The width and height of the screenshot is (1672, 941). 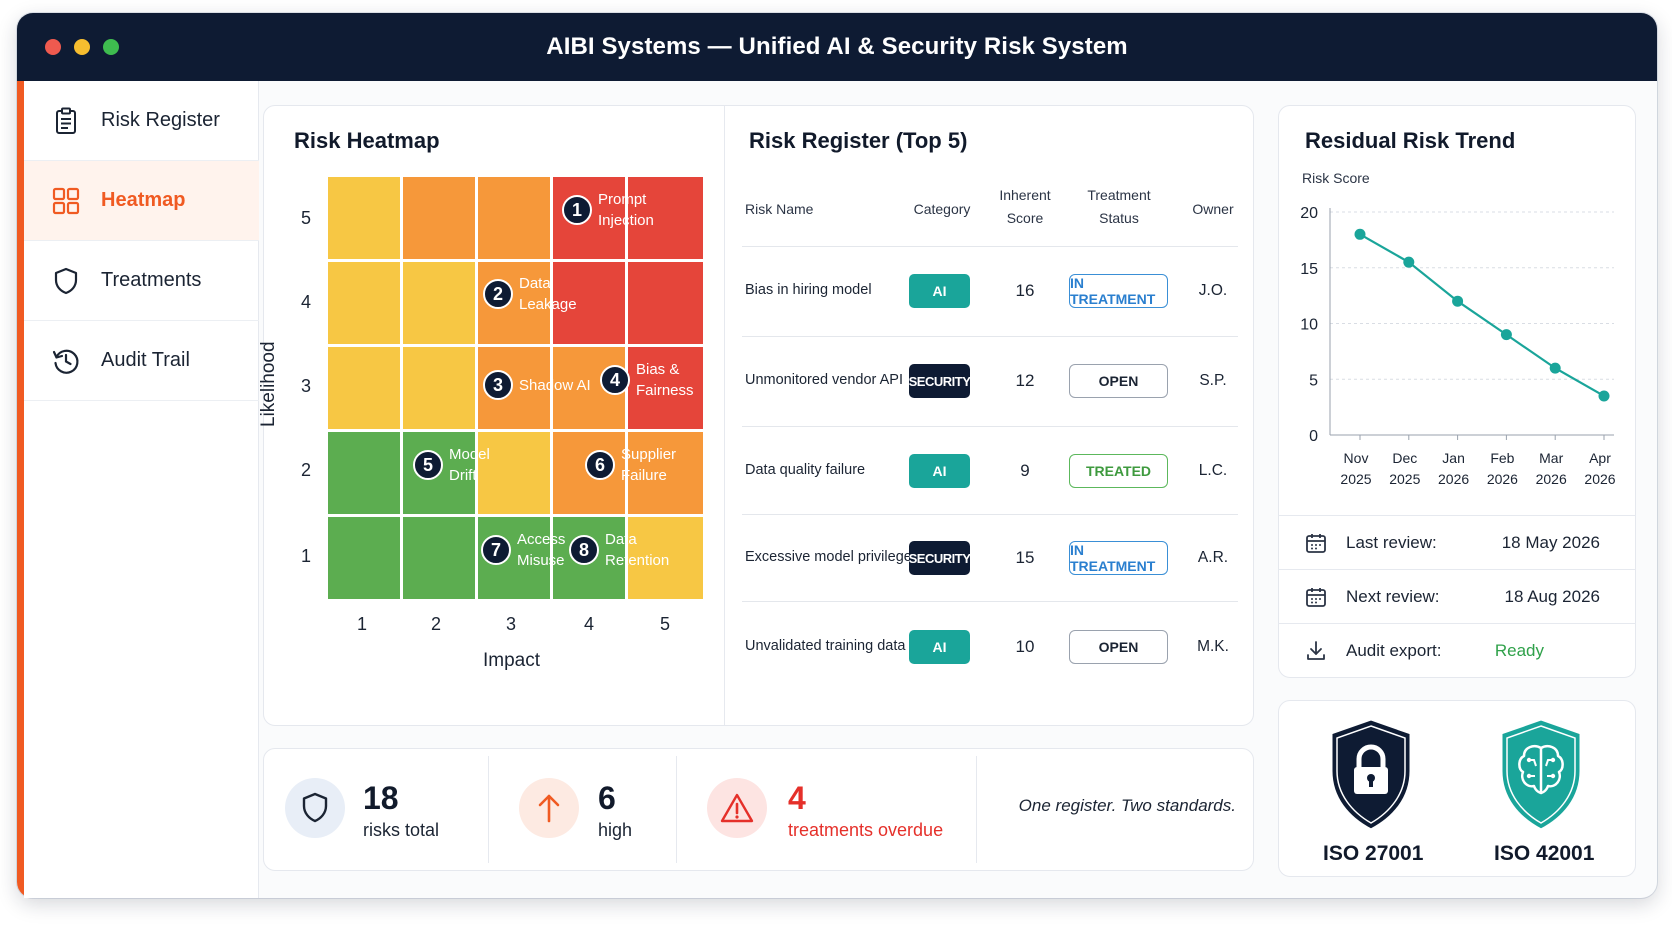 I want to click on maximize-window-button, so click(x=111, y=47).